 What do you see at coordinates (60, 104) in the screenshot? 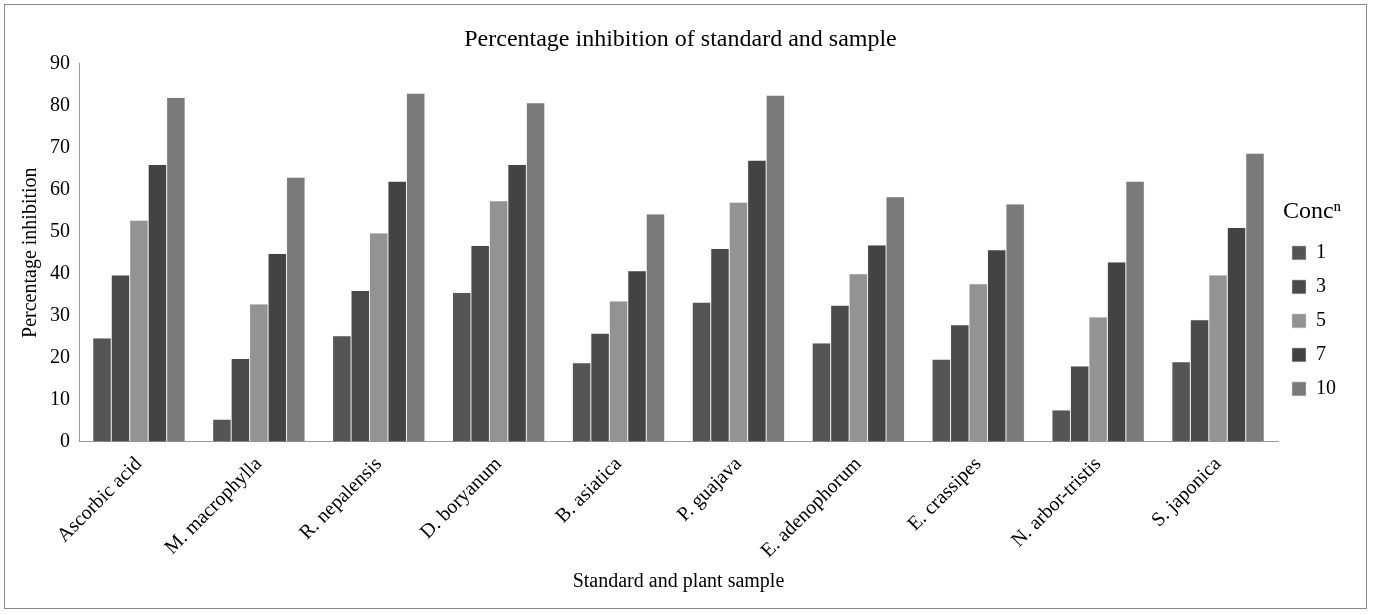
I see `y-tick-label: 80` at bounding box center [60, 104].